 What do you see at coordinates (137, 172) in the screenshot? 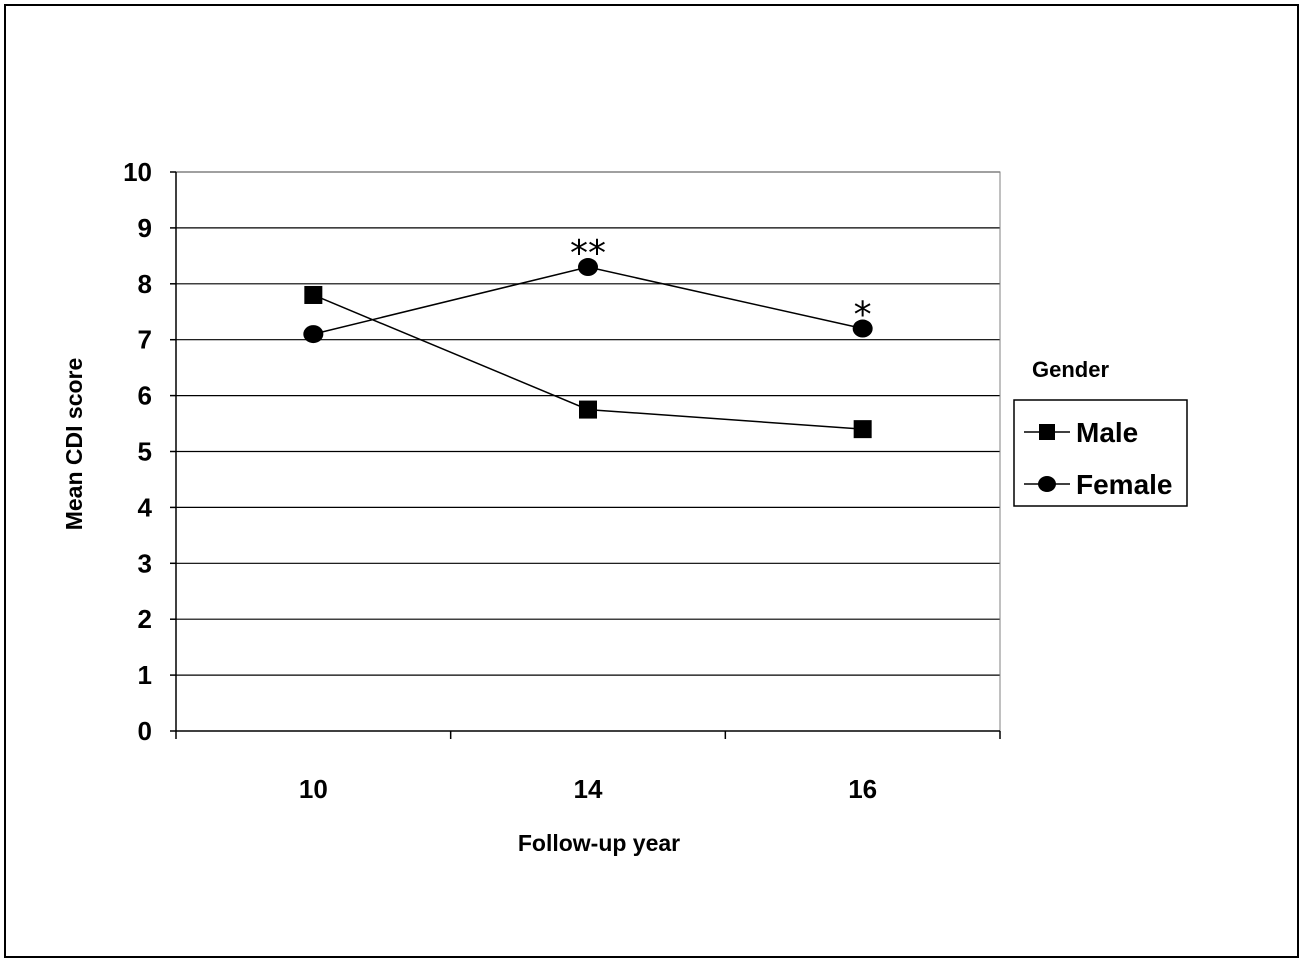
I see `y-tick-label: 10` at bounding box center [137, 172].